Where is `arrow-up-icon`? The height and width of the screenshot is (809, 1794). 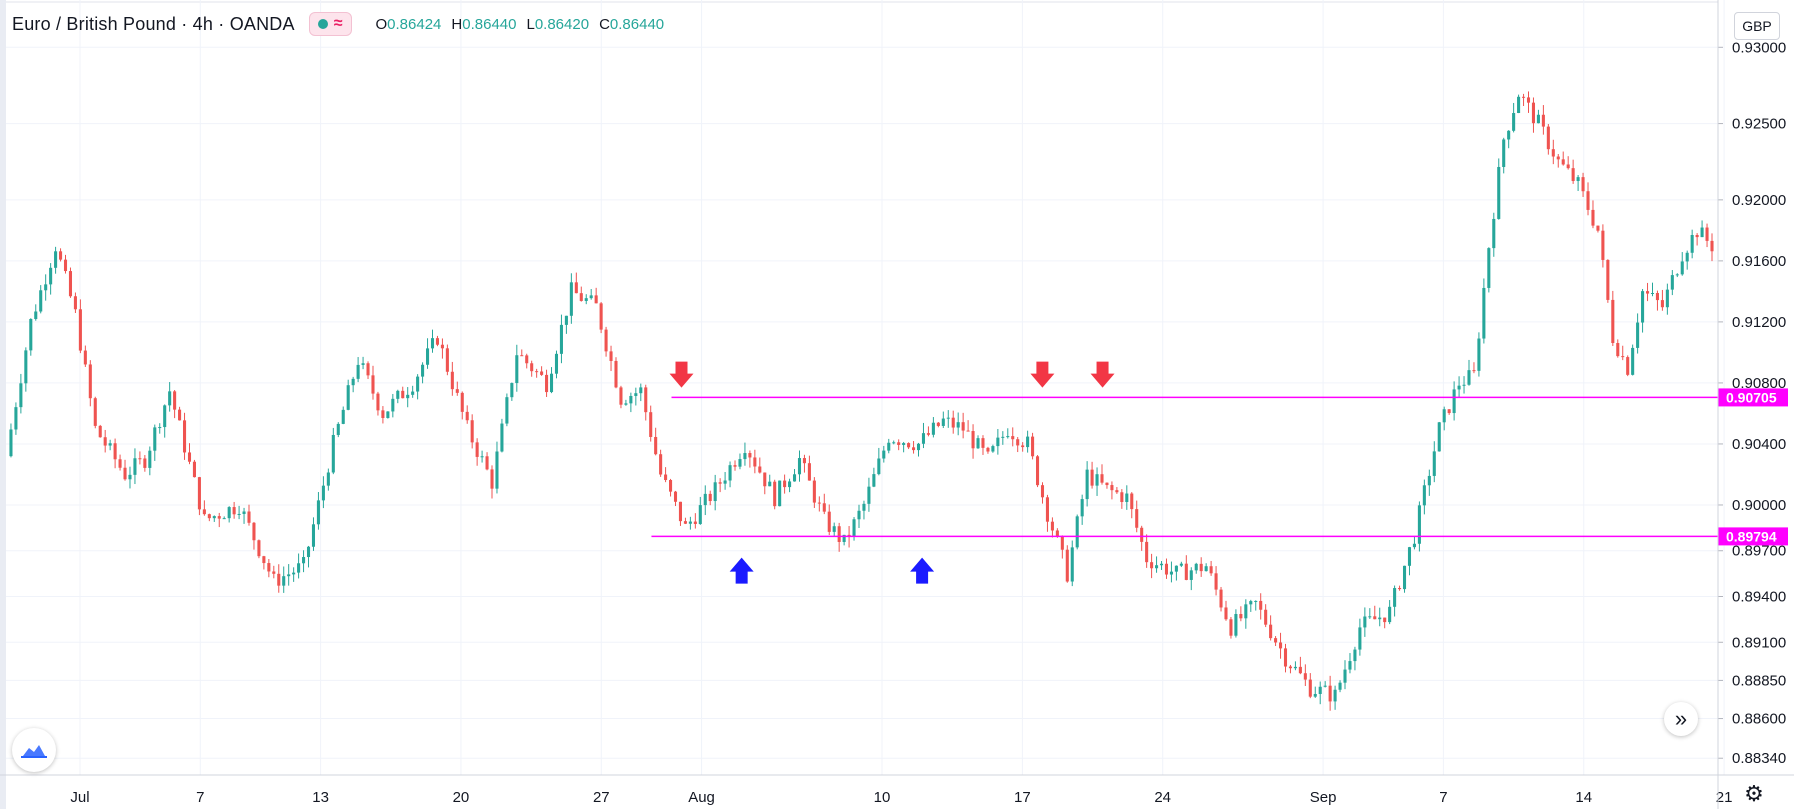
arrow-up-icon is located at coordinates (741, 570).